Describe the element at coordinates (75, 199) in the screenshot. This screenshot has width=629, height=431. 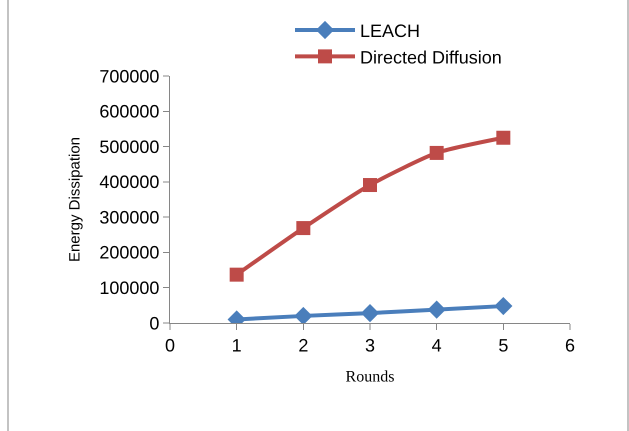
I see `y-axis-title: Energy Dissipation` at that location.